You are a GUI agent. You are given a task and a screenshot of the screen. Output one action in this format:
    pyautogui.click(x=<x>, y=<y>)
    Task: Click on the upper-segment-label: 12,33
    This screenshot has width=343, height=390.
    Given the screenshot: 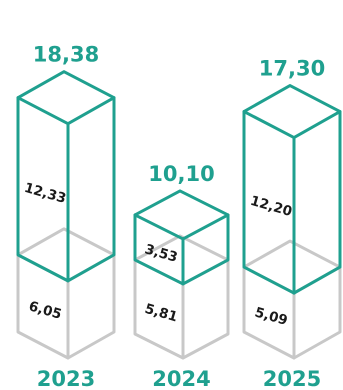 What is the action you would take?
    pyautogui.click(x=44, y=193)
    